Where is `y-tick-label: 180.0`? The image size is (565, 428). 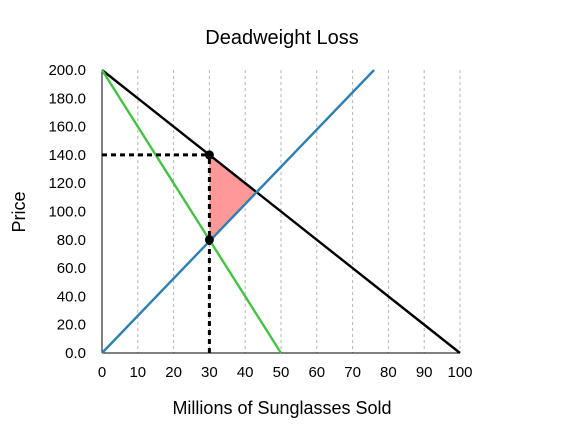 y-tick-label: 180.0 is located at coordinates (67, 98).